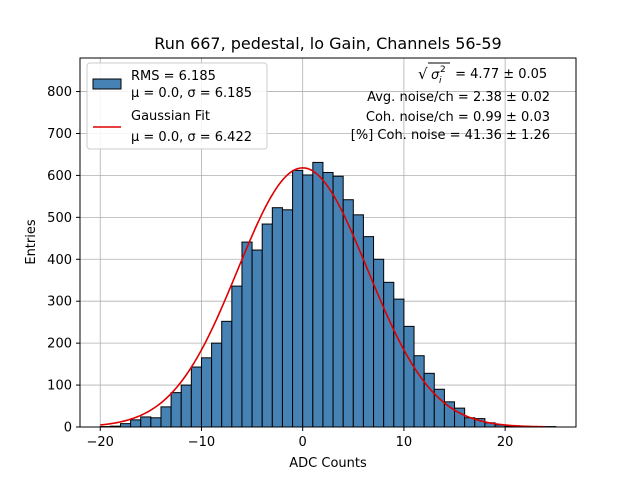 Image resolution: width=640 pixels, height=480 pixels. I want to click on sigma-superscript: 2, so click(443, 70).